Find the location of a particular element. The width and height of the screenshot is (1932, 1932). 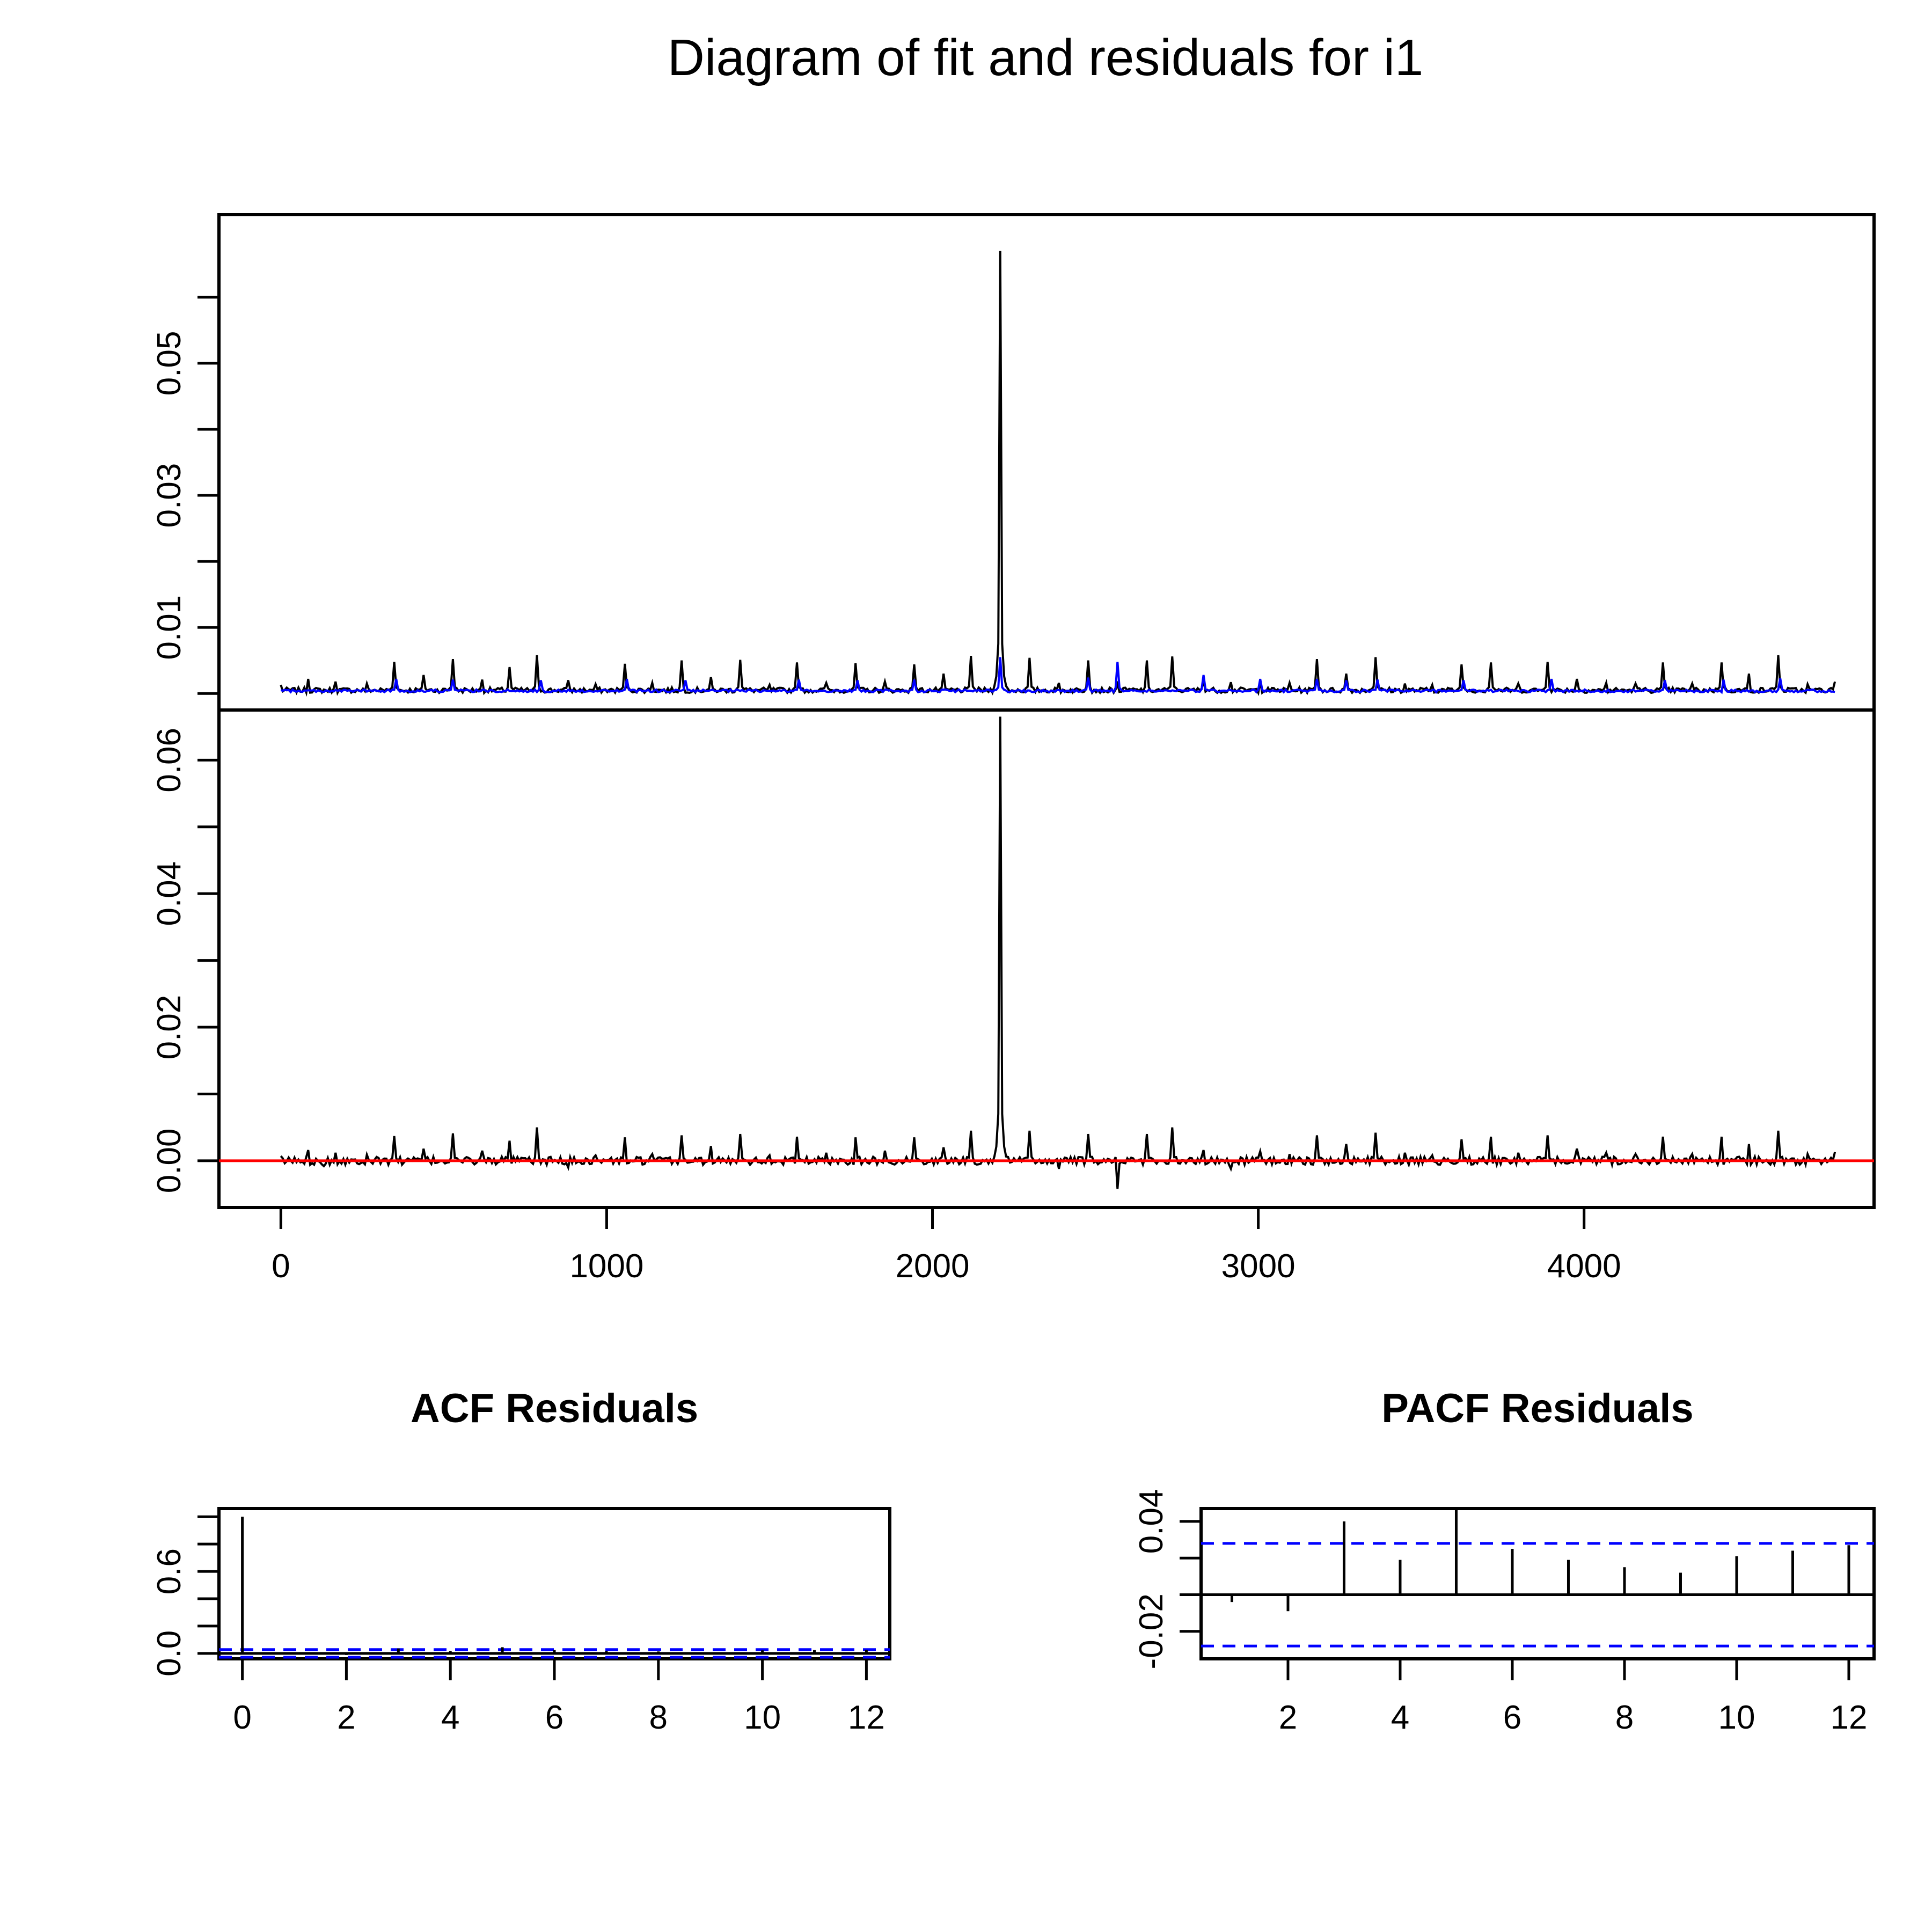

pacf-title: PACF Residuals is located at coordinates (1537, 1408).